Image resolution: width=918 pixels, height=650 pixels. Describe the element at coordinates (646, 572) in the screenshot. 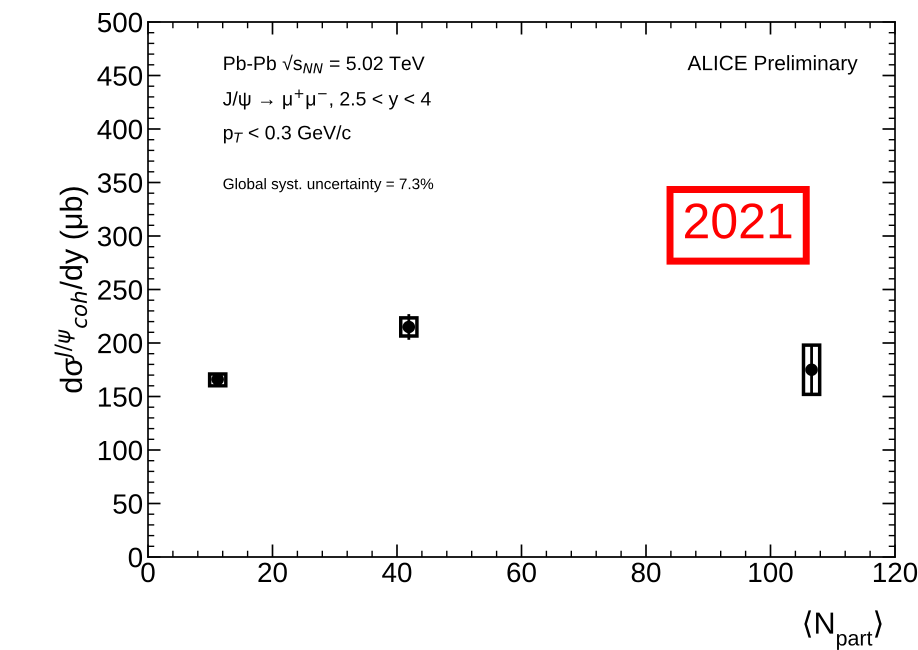

I see `x-tick-label: 80` at that location.